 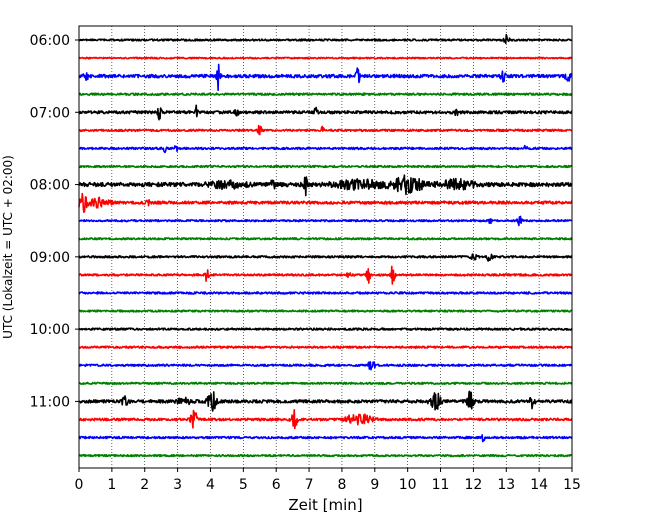 I want to click on x-tick-label: 13, so click(x=506, y=485).